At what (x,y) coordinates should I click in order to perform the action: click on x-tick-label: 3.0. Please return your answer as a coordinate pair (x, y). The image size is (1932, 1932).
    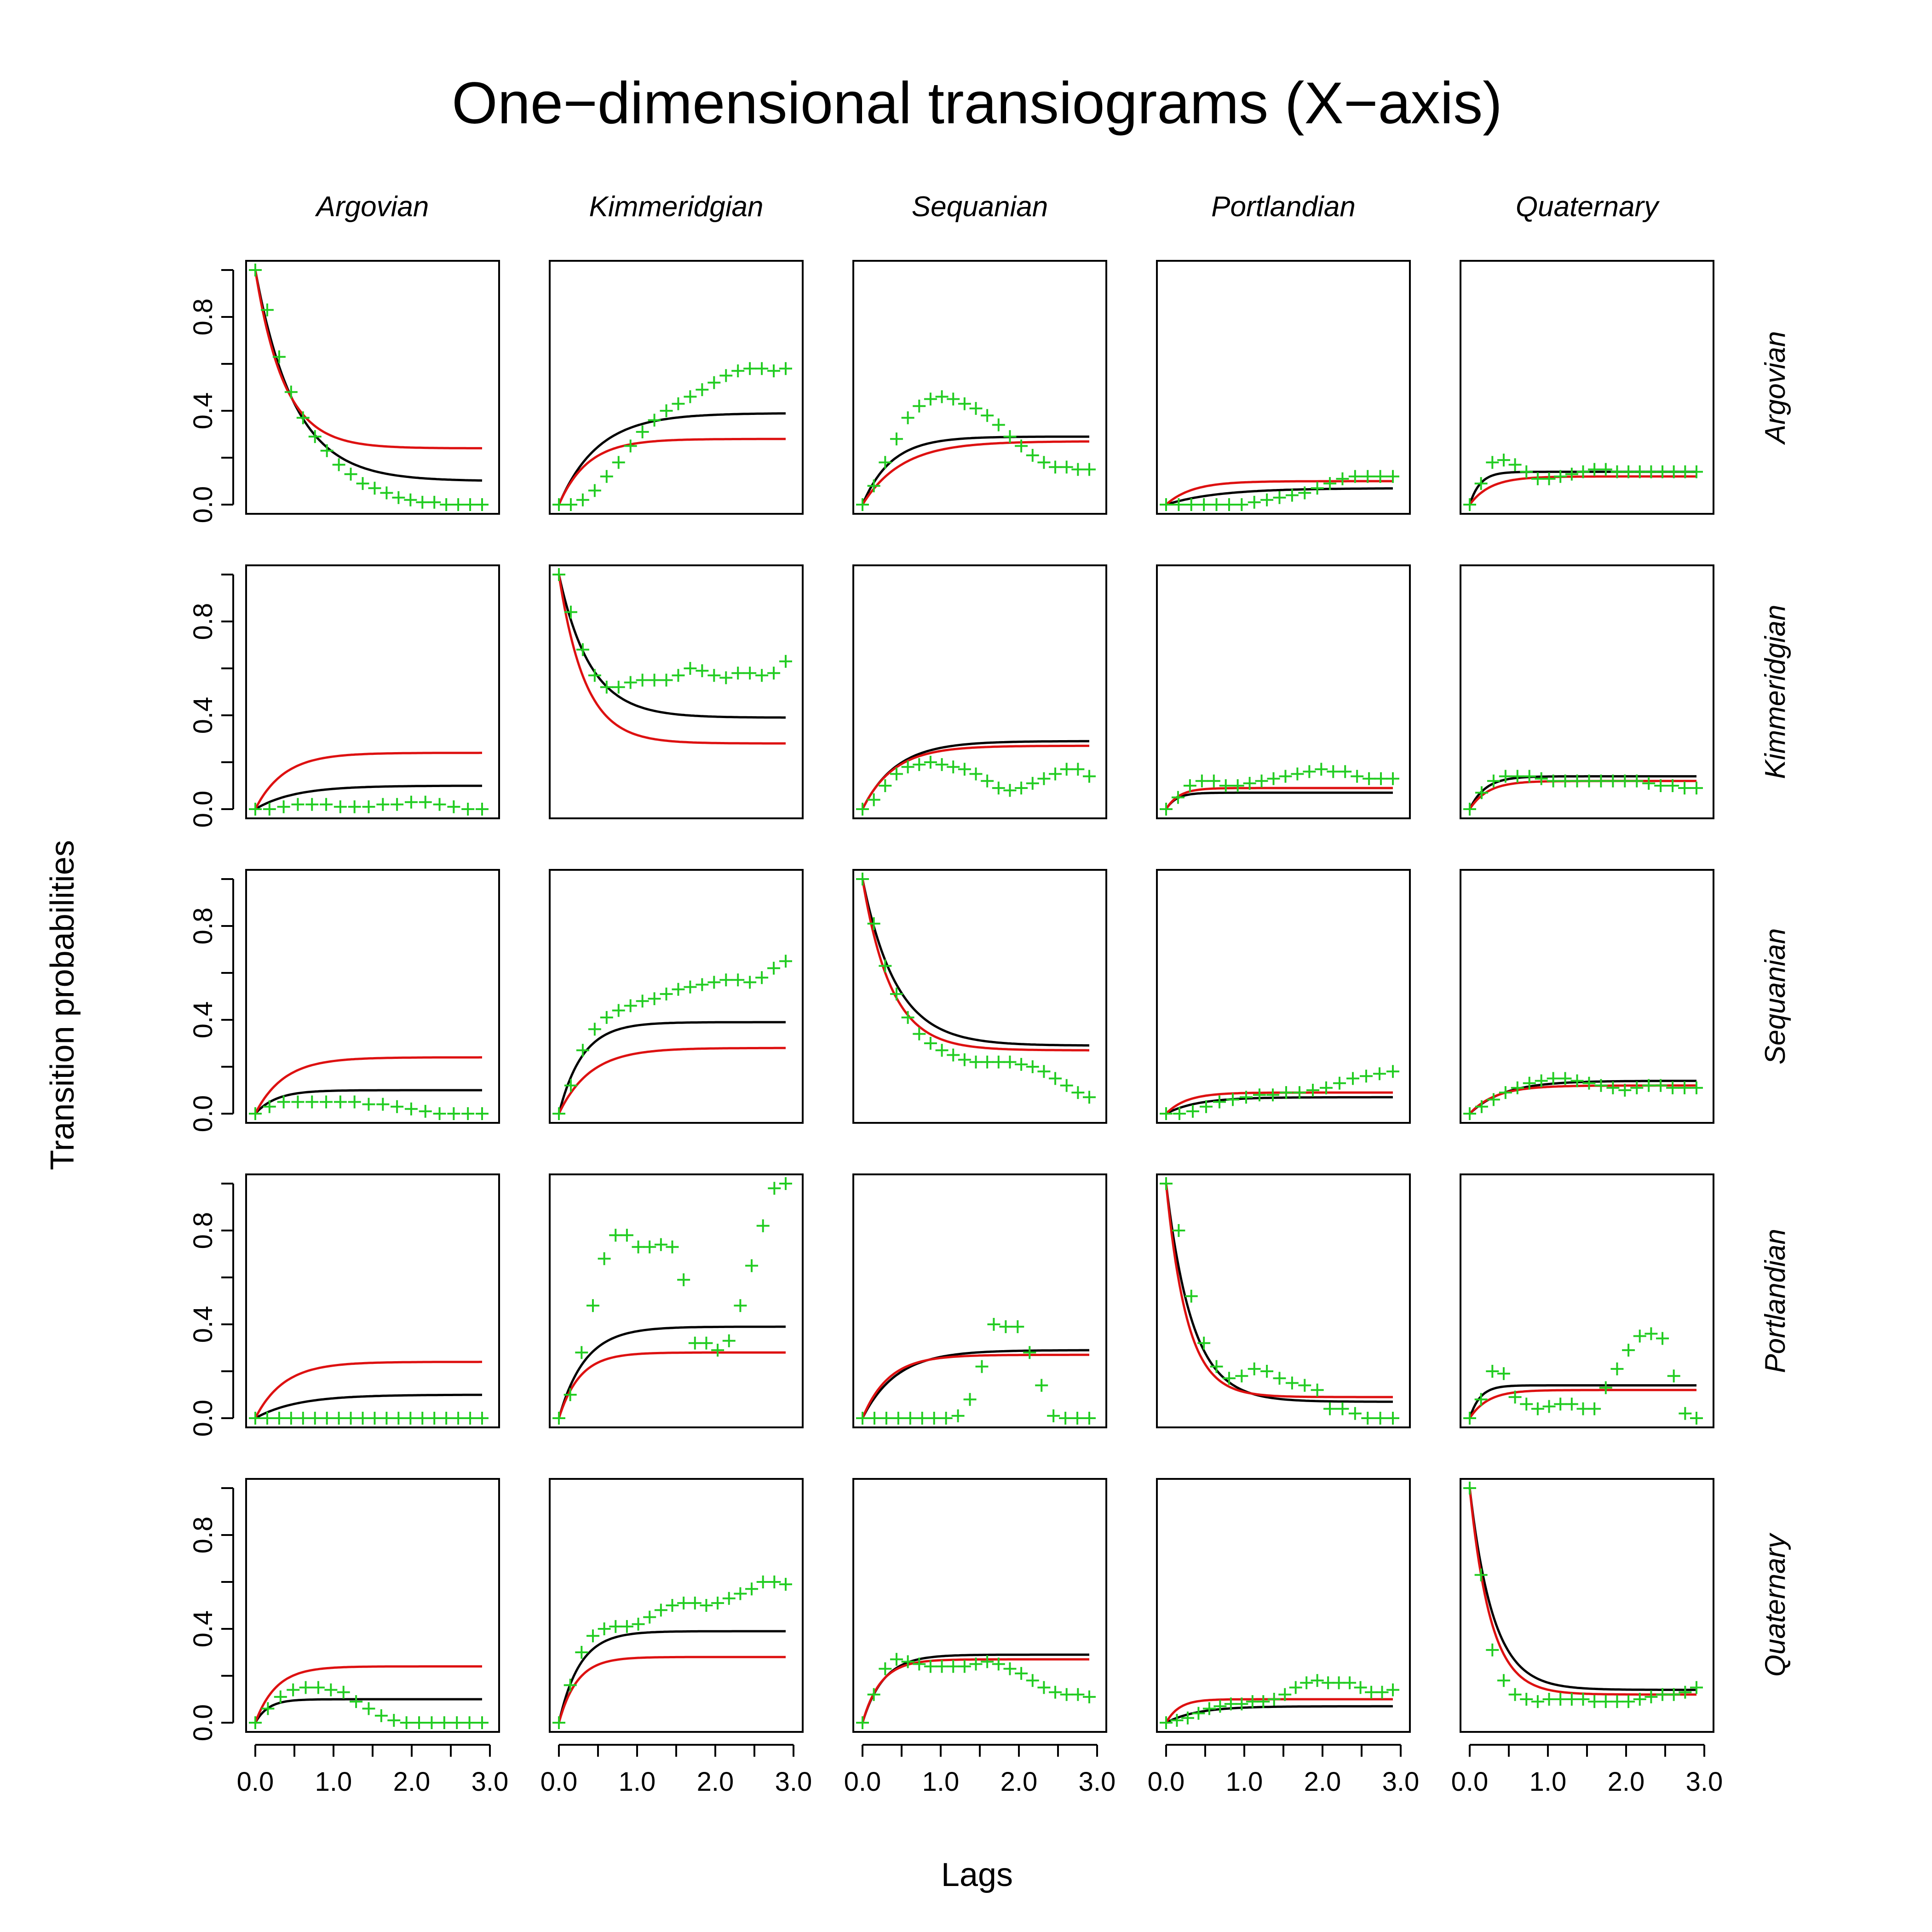
    Looking at the image, I should click on (491, 1782).